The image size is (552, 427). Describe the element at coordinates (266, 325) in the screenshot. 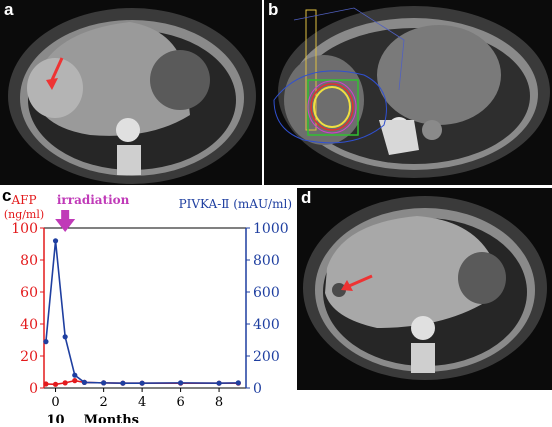

I see `right-tick-label: 400` at that location.